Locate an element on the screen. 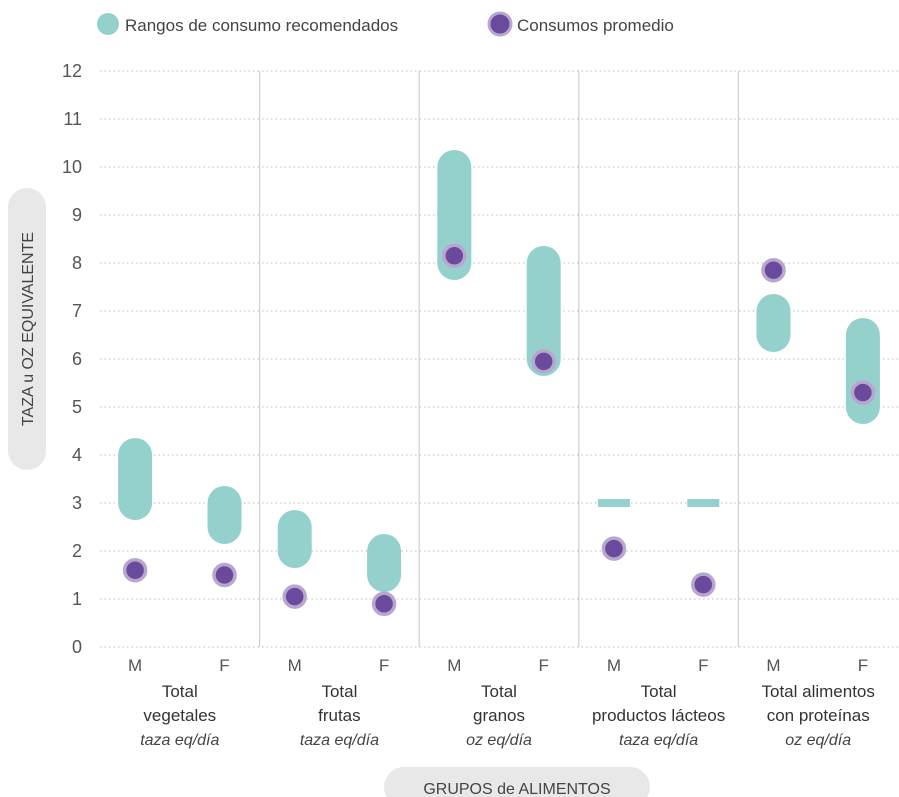  y-axis-title-pill is located at coordinates (27, 329).